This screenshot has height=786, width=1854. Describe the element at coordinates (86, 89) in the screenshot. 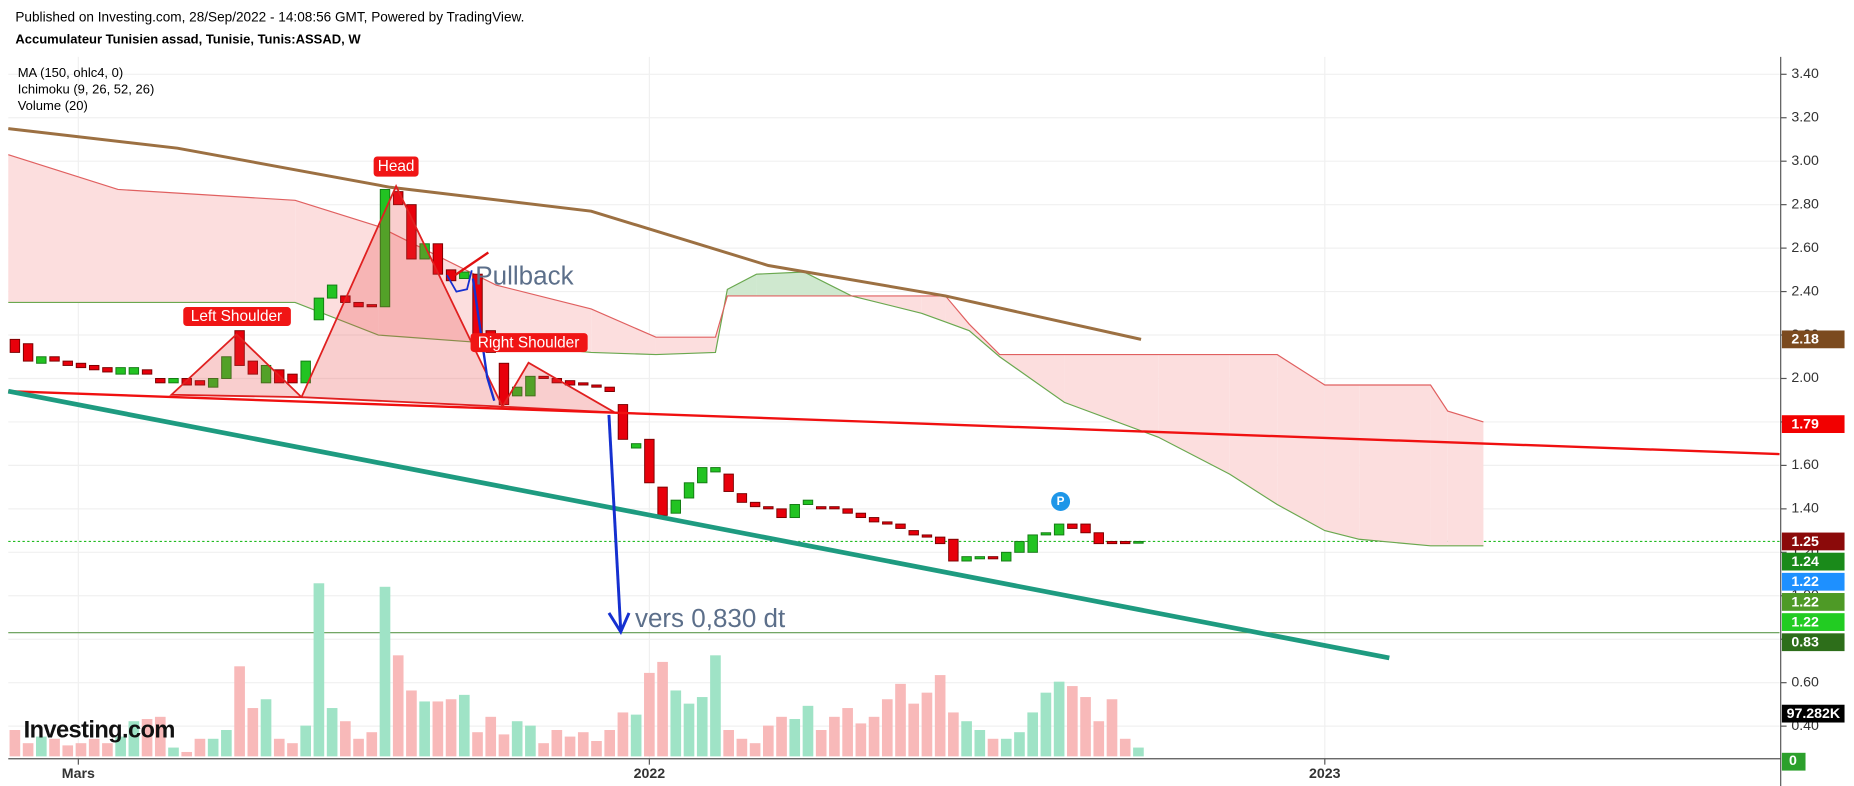

I see `indicator-legend: Ichimoku (9, 26, 52, 26)` at that location.